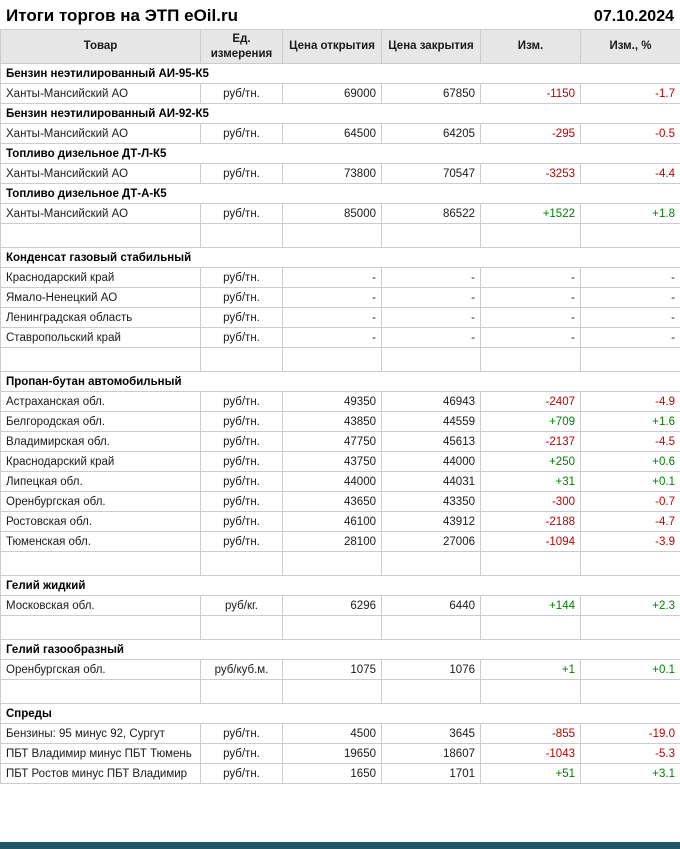 The image size is (680, 849). I want to click on close-price: 70547, so click(431, 173).